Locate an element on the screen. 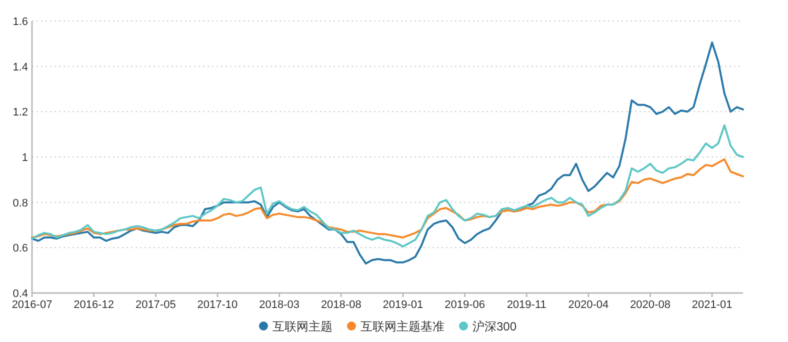 The height and width of the screenshot is (342, 788). x-tick-label: 2017-10 is located at coordinates (217, 305).